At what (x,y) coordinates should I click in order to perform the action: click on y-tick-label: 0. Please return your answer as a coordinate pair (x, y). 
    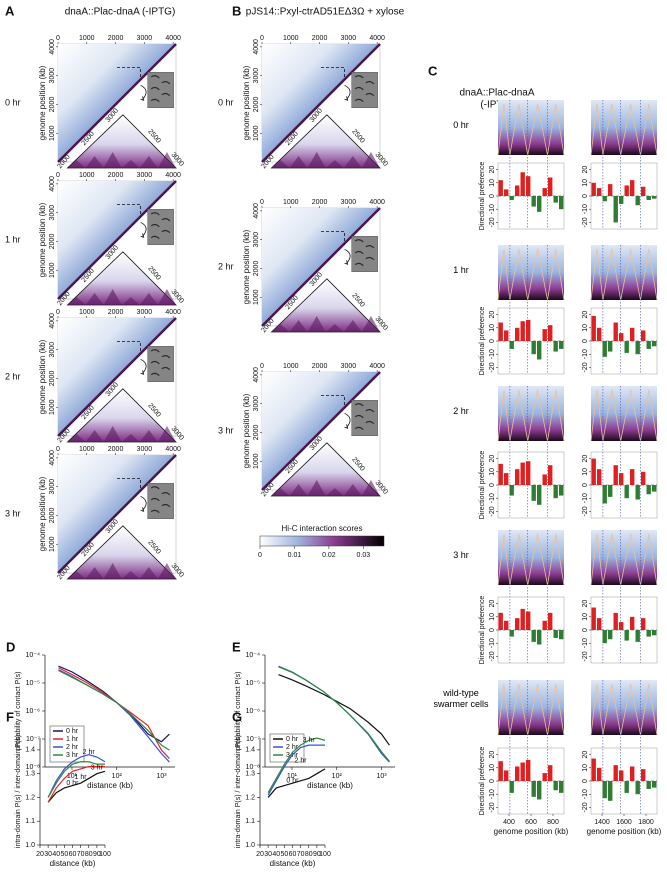
    Looking at the image, I should click on (492, 196).